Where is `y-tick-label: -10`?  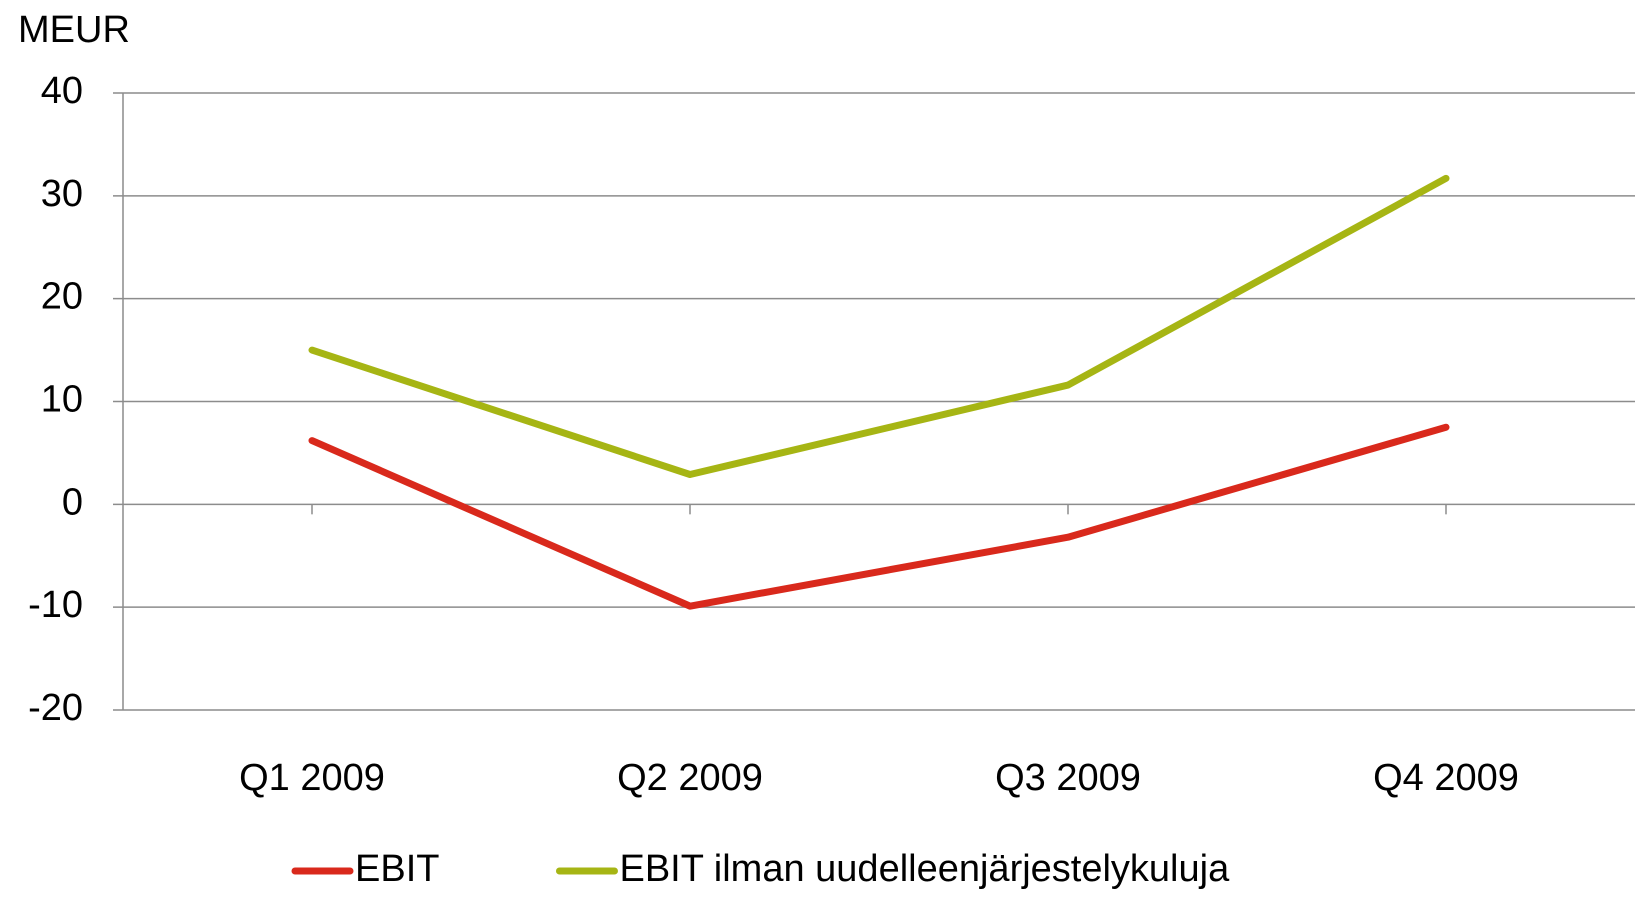
y-tick-label: -10 is located at coordinates (55, 605).